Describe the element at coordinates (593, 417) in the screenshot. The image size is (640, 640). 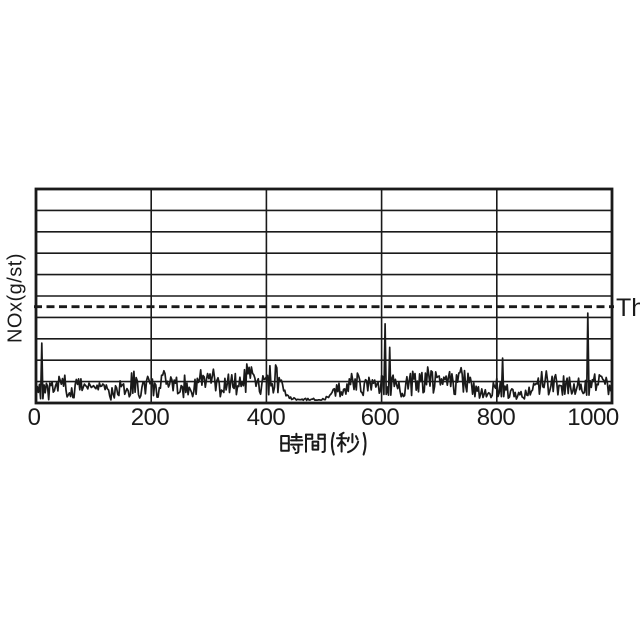
I see `x-tick-label-1000: 1000` at that location.